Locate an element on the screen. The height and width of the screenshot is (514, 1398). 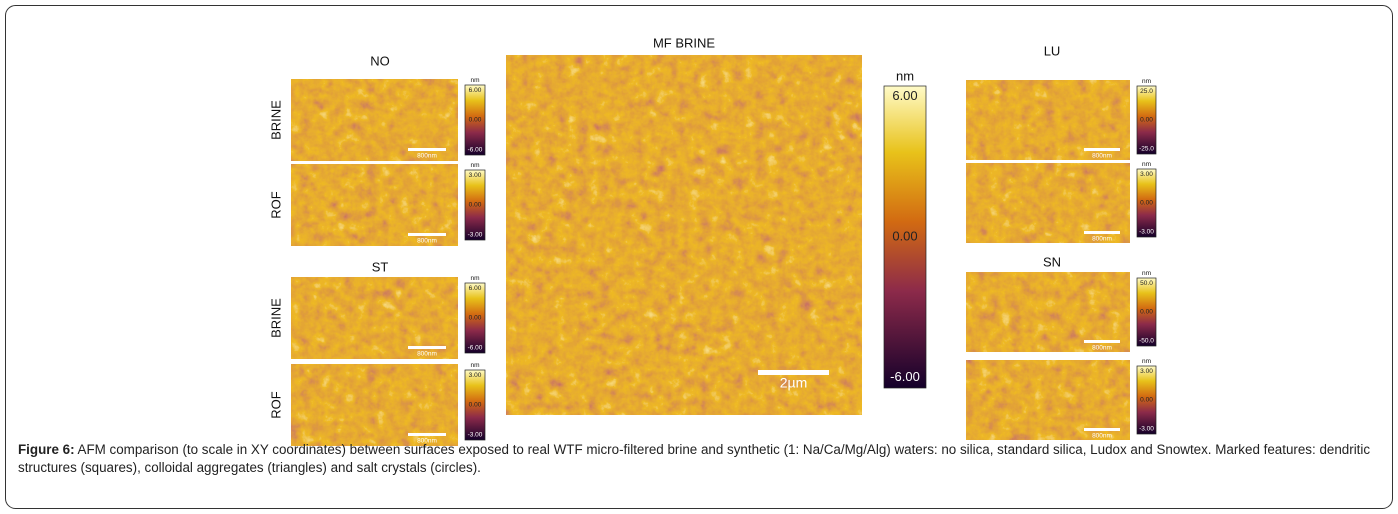
colorbar-tick-label: -50.0 is located at coordinates (1146, 341).